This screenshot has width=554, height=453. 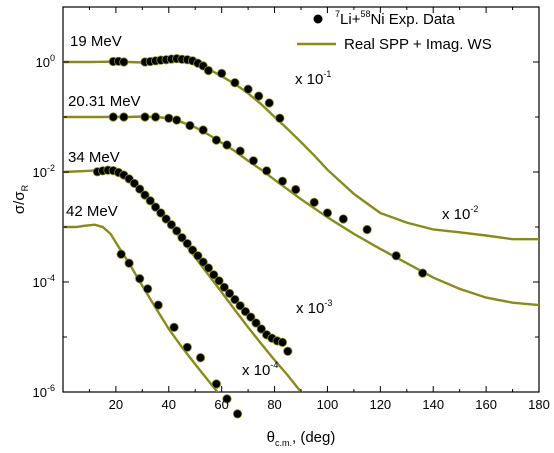 What do you see at coordinates (104, 101) in the screenshot?
I see `energy-label: 20.31 MeV` at bounding box center [104, 101].